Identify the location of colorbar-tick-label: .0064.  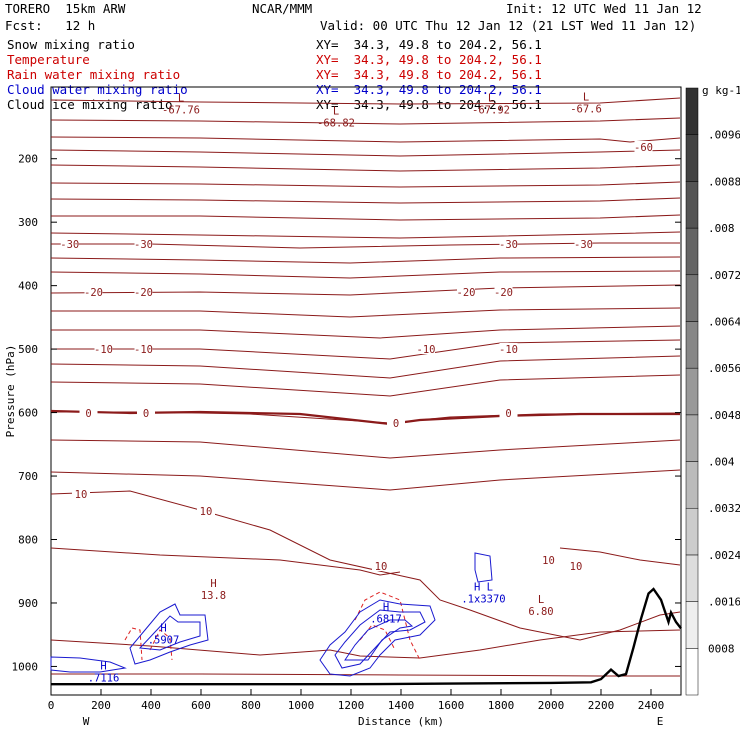
(724, 321).